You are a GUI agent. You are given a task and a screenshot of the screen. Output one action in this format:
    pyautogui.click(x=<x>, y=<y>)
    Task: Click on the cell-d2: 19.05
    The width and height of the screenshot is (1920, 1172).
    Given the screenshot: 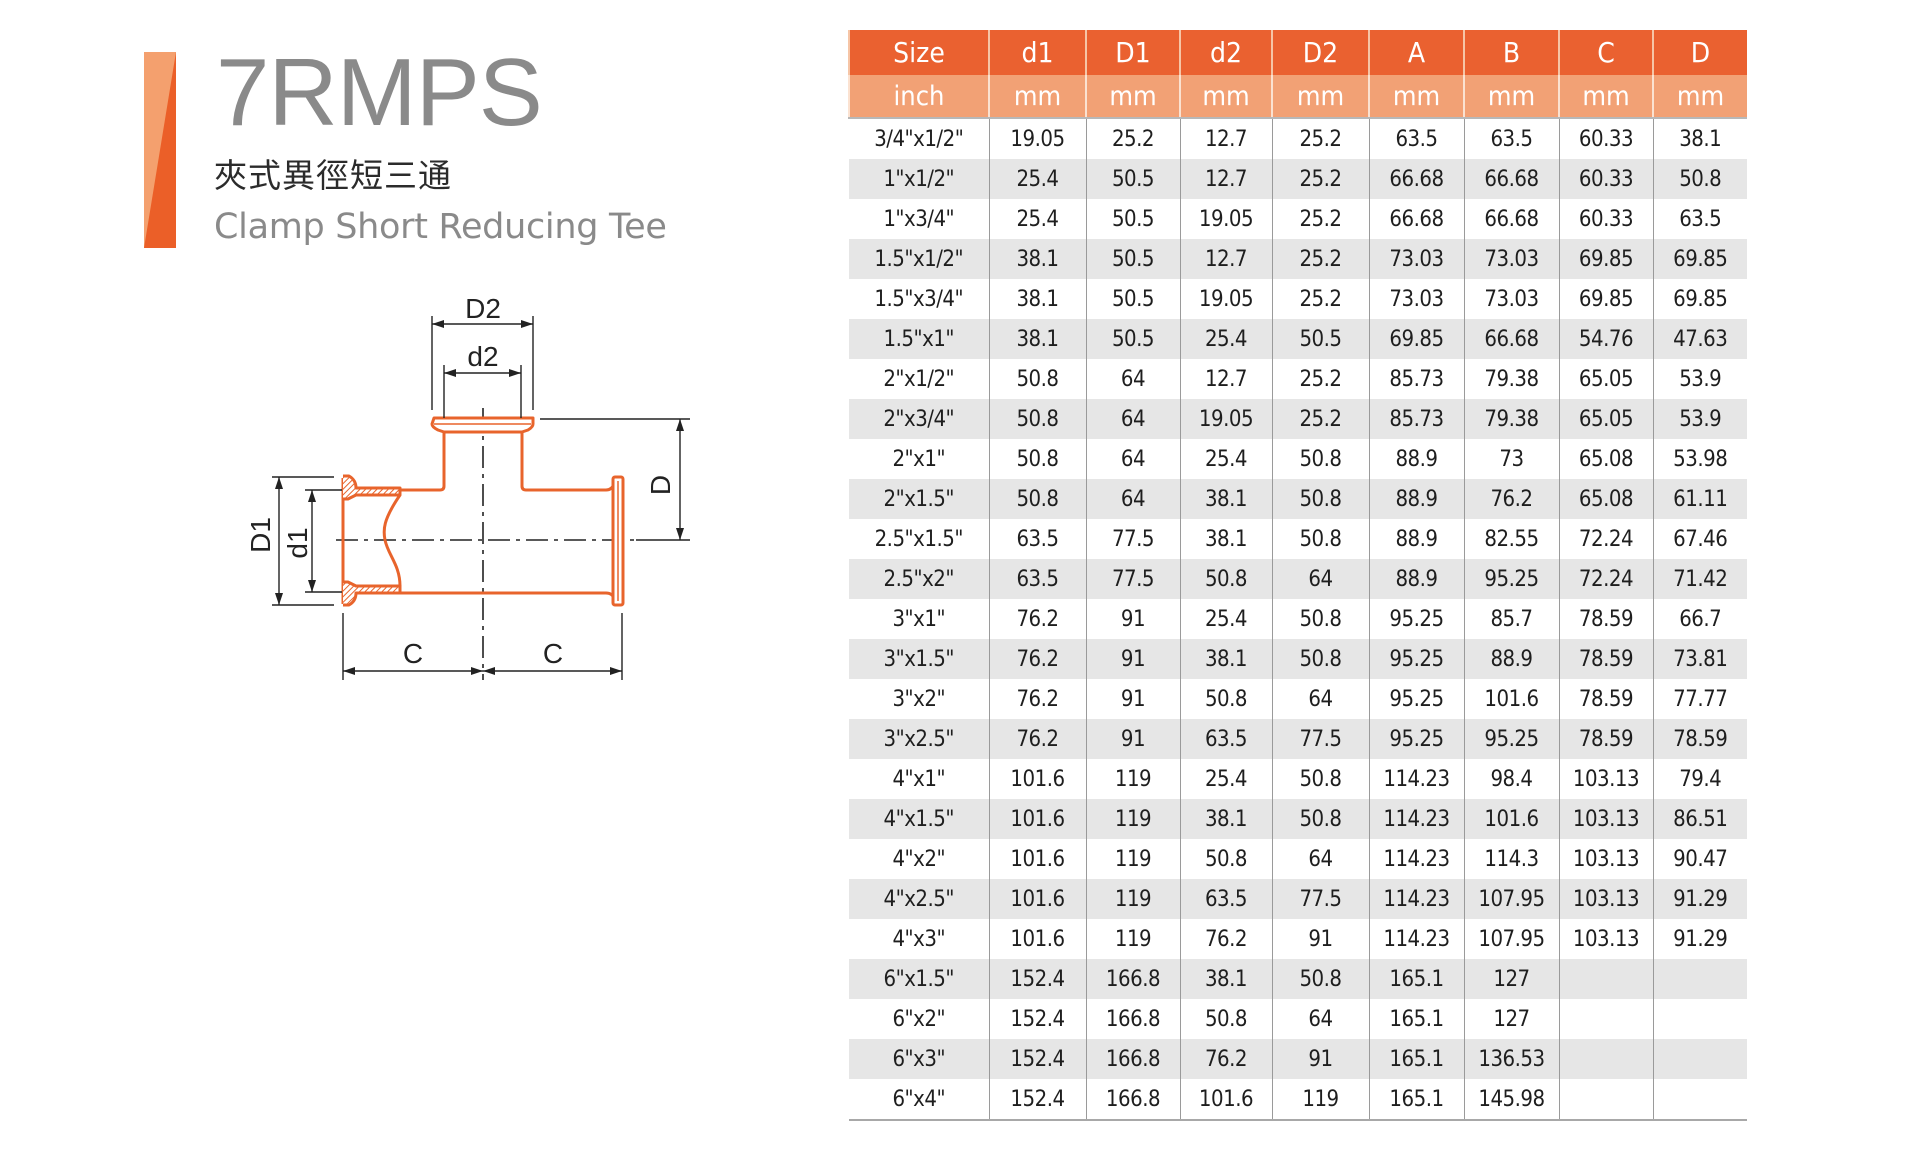 What is the action you would take?
    pyautogui.click(x=1225, y=299)
    